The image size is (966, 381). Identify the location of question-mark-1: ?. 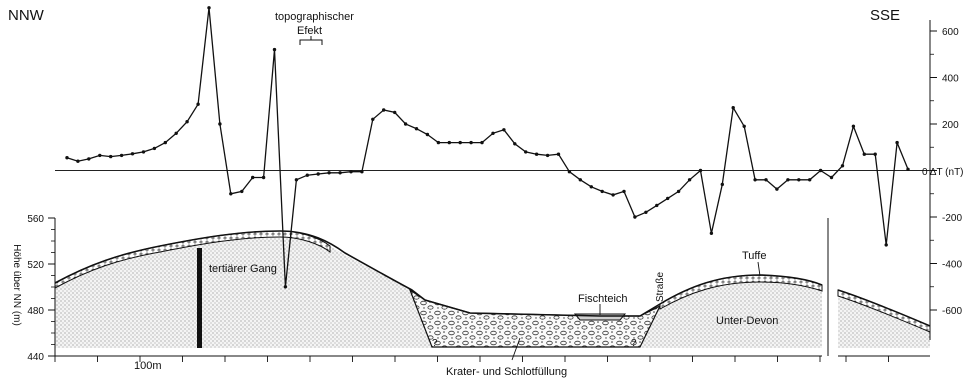
(435, 343).